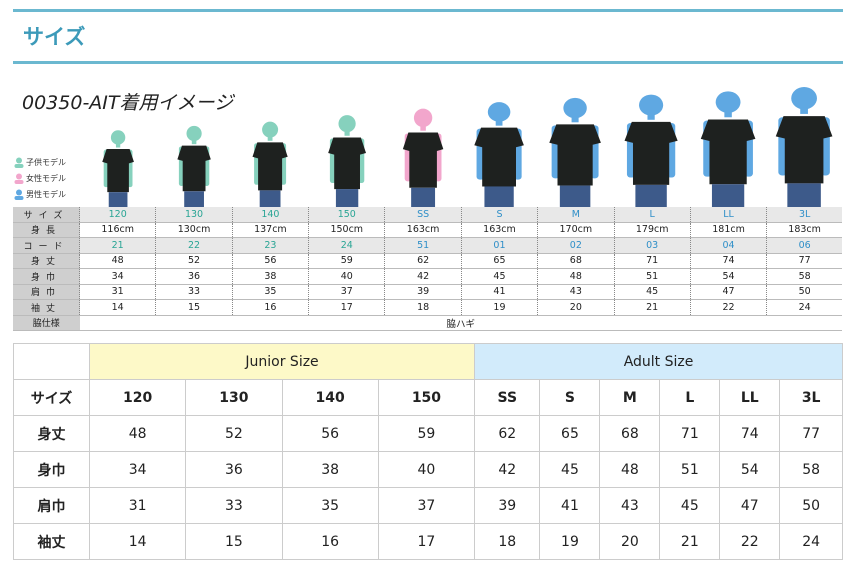 The width and height of the screenshot is (855, 576). Describe the element at coordinates (630, 505) in the screenshot. I see `size-cell: 43` at that location.